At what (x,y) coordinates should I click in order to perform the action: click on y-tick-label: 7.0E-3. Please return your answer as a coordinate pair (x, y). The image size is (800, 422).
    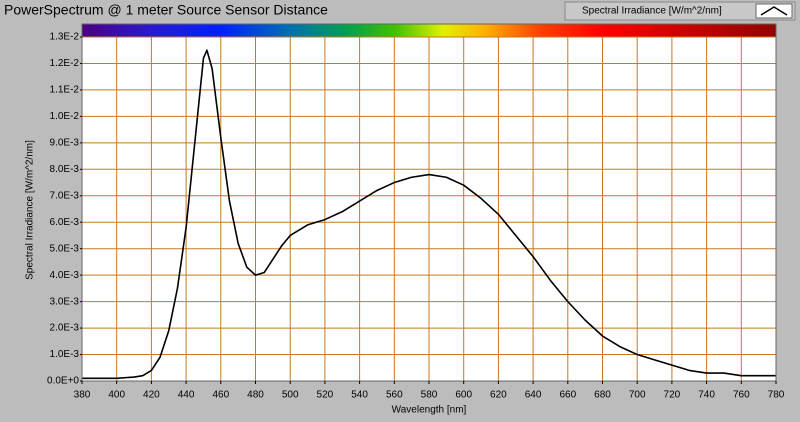
    Looking at the image, I should click on (65, 195).